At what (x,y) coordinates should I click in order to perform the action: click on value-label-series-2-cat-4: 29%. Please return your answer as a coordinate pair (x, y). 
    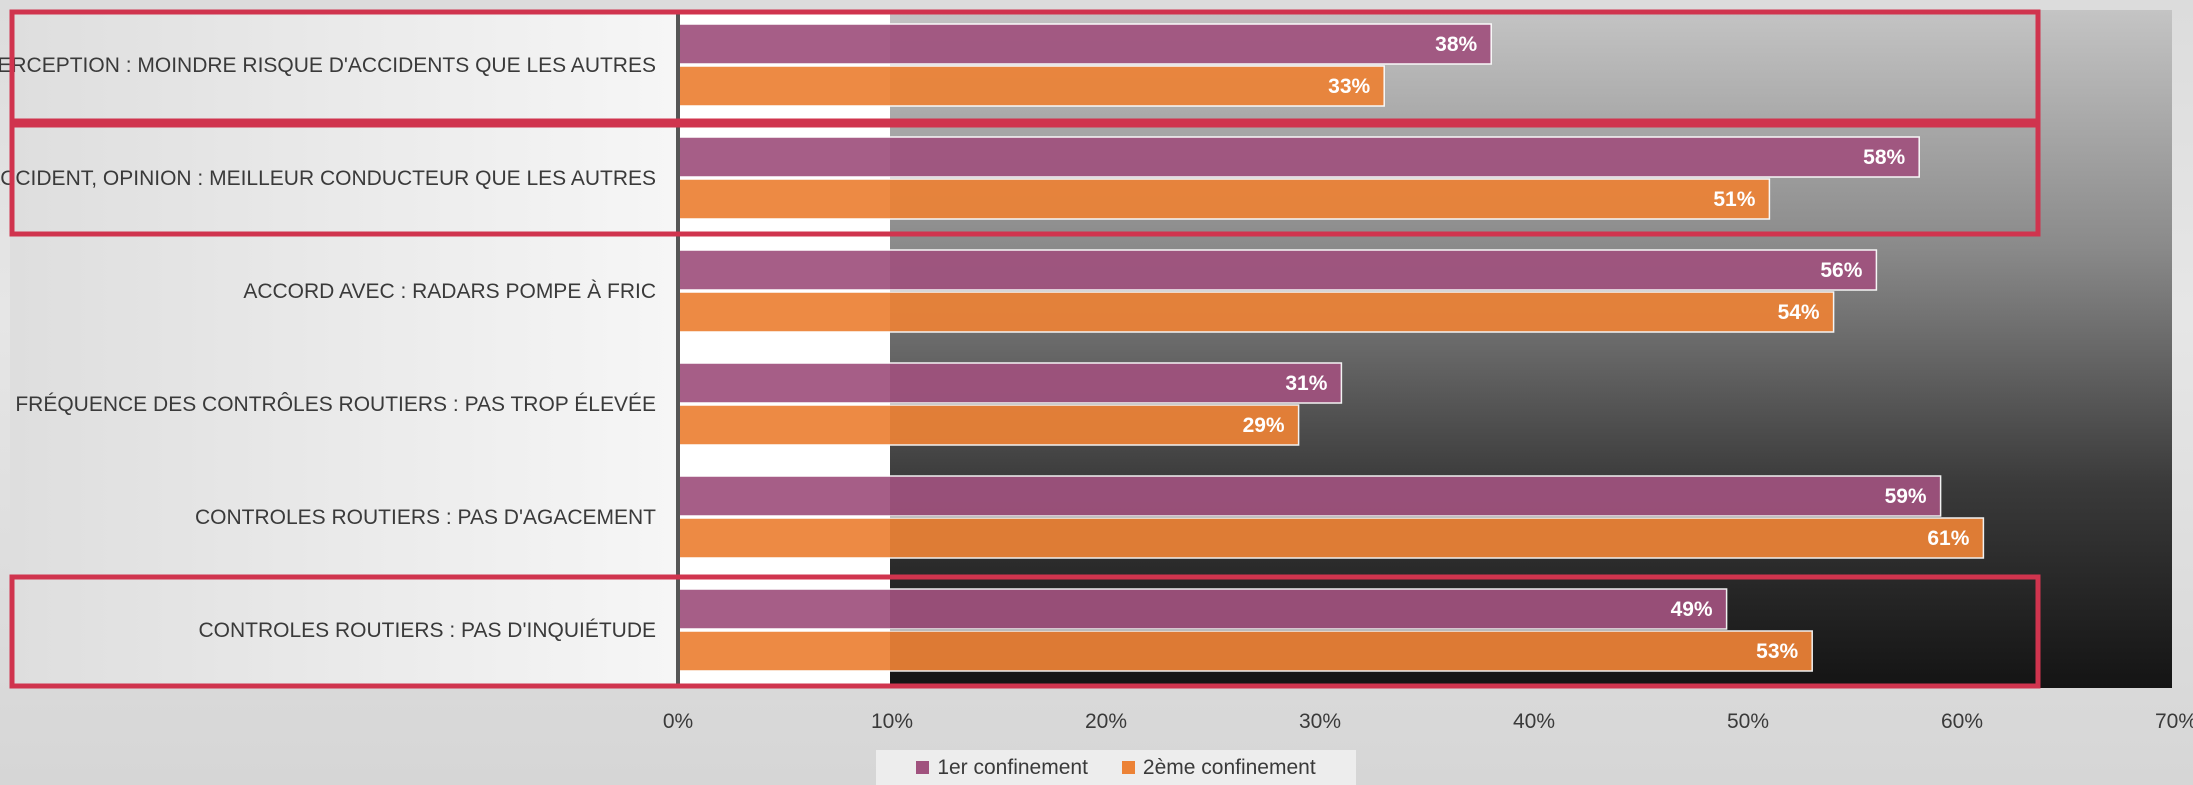
    Looking at the image, I should click on (1264, 425).